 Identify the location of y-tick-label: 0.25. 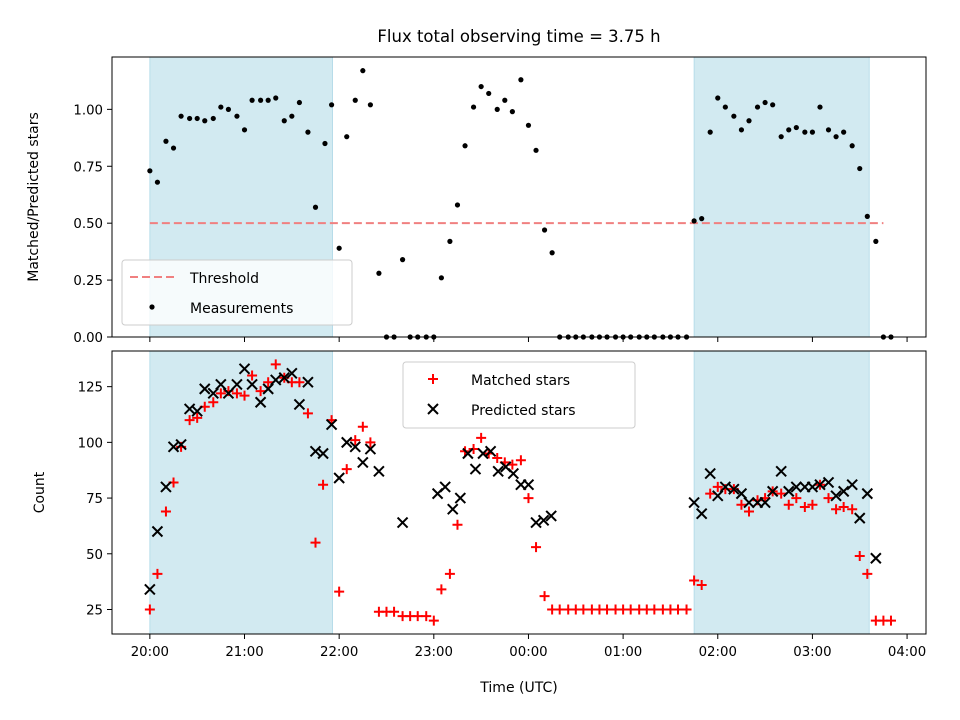
(88, 281).